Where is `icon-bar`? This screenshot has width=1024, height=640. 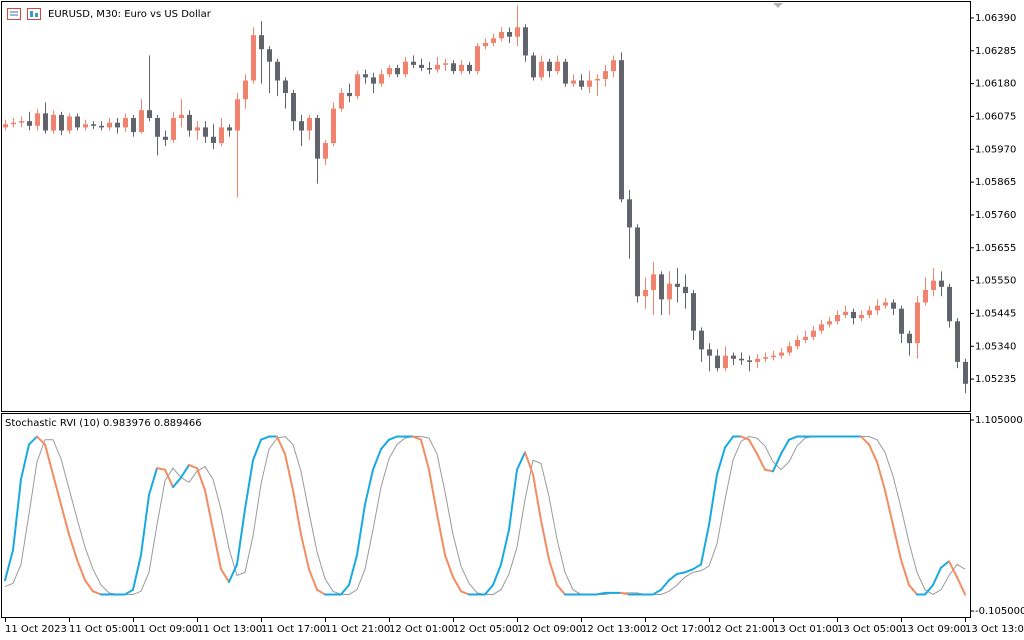
icon-bar is located at coordinates (31, 14).